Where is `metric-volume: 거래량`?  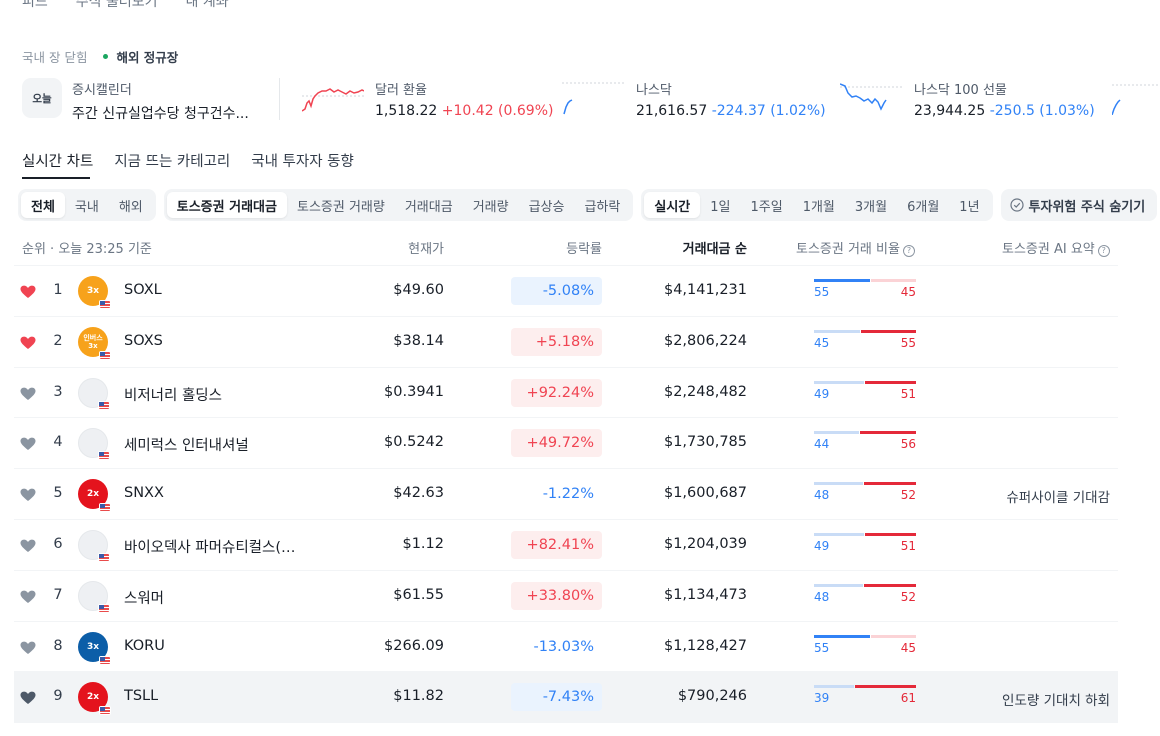
metric-volume: 거래량 is located at coordinates (490, 207).